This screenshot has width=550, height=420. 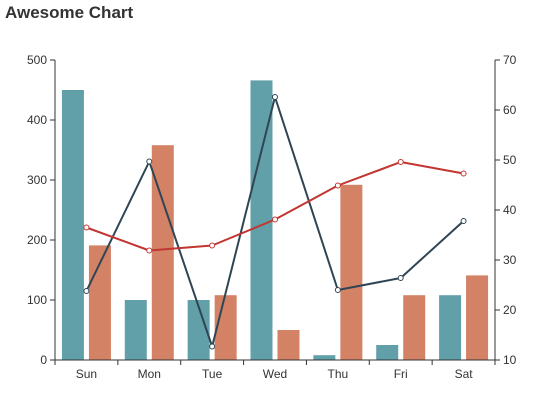 What do you see at coordinates (212, 374) in the screenshot?
I see `x-axis-tick-label: Tue` at bounding box center [212, 374].